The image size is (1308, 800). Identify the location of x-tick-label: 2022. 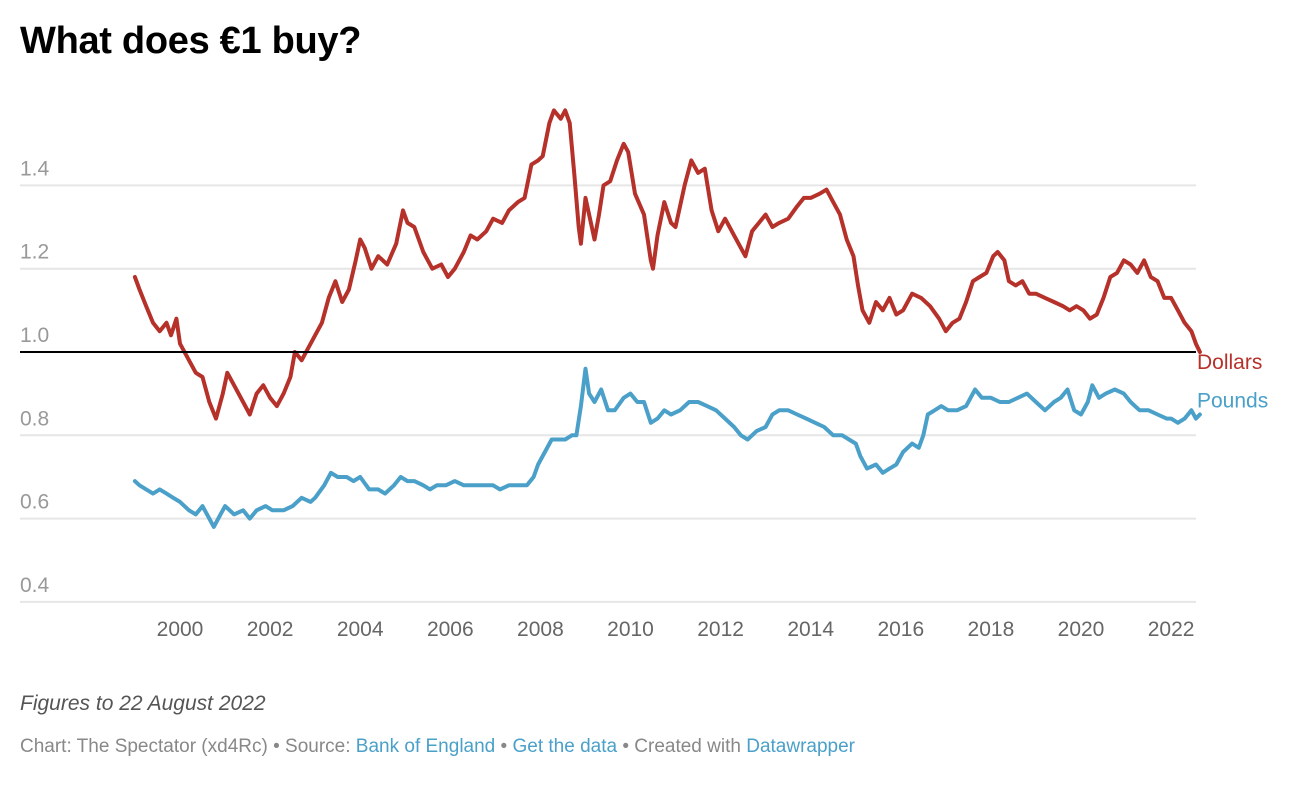
(1171, 629).